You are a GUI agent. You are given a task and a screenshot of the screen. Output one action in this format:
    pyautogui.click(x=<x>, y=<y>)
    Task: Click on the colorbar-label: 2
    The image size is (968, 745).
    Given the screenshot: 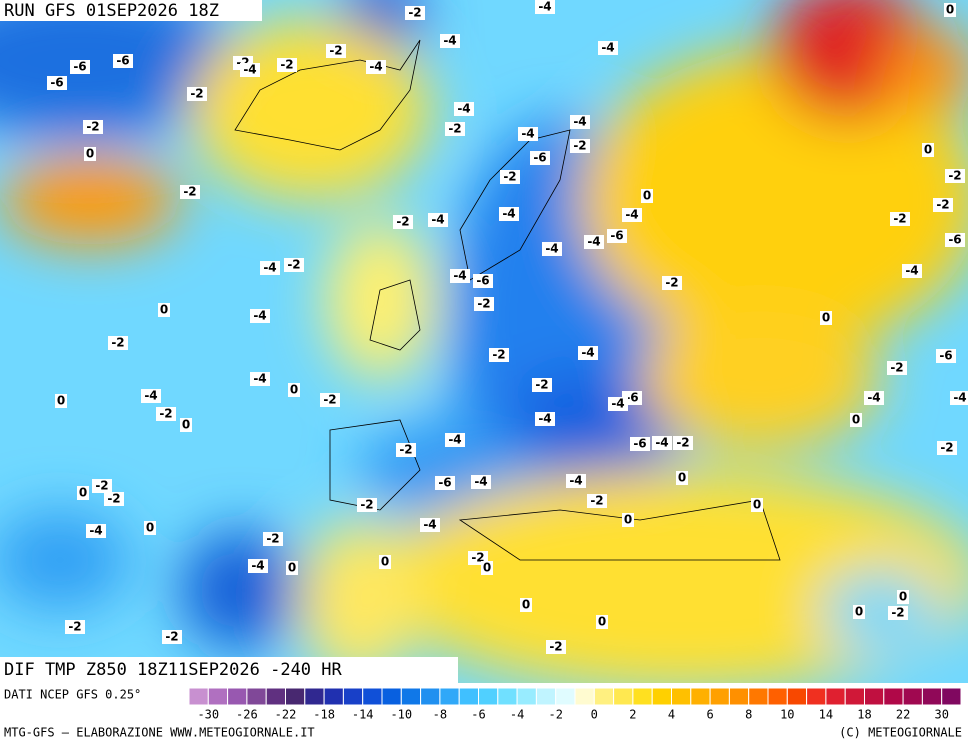 What is the action you would take?
    pyautogui.click(x=632, y=715)
    